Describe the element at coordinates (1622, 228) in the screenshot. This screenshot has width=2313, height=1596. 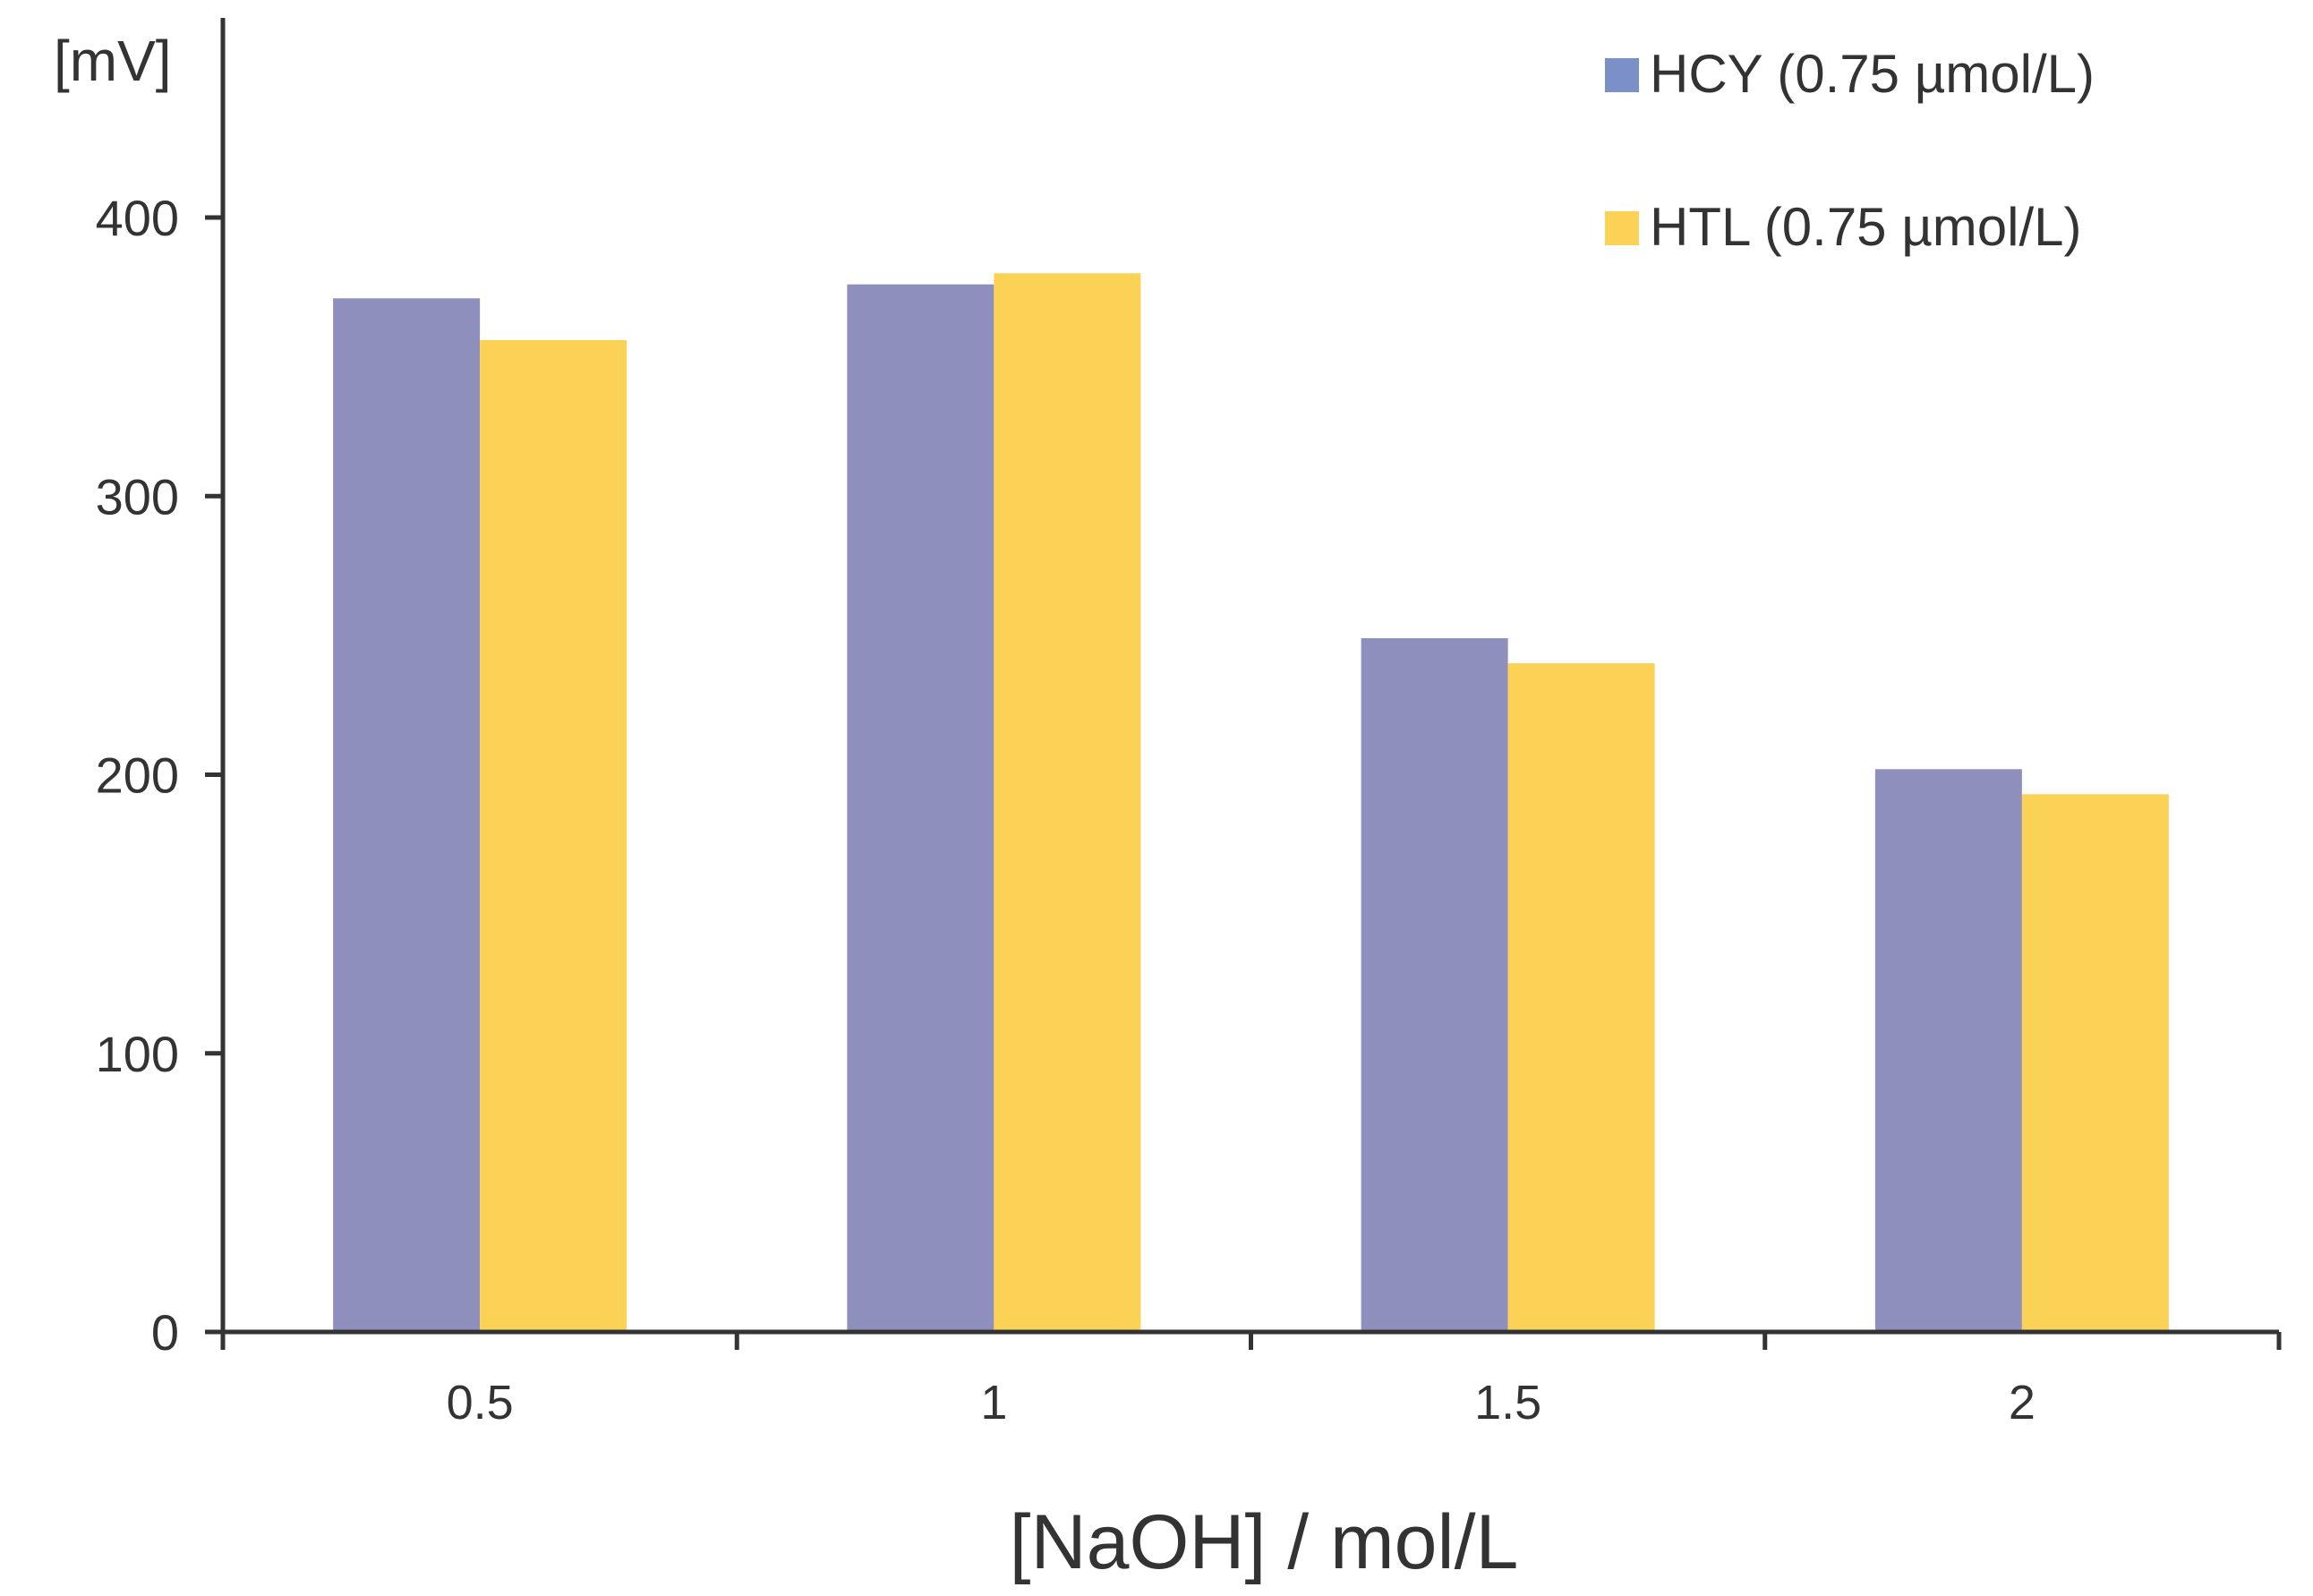
I see `legend-swatch-htl` at that location.